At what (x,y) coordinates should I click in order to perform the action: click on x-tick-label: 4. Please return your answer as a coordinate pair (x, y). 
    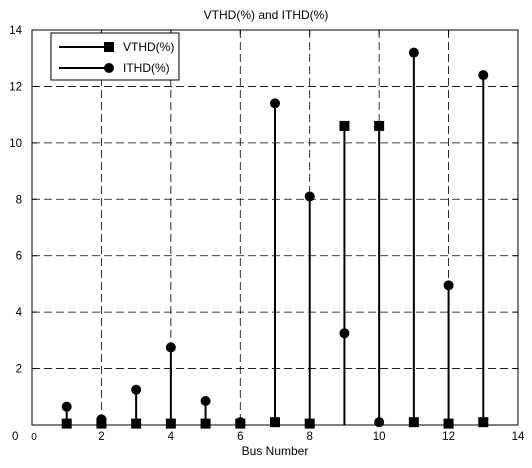
    Looking at the image, I should click on (171, 437).